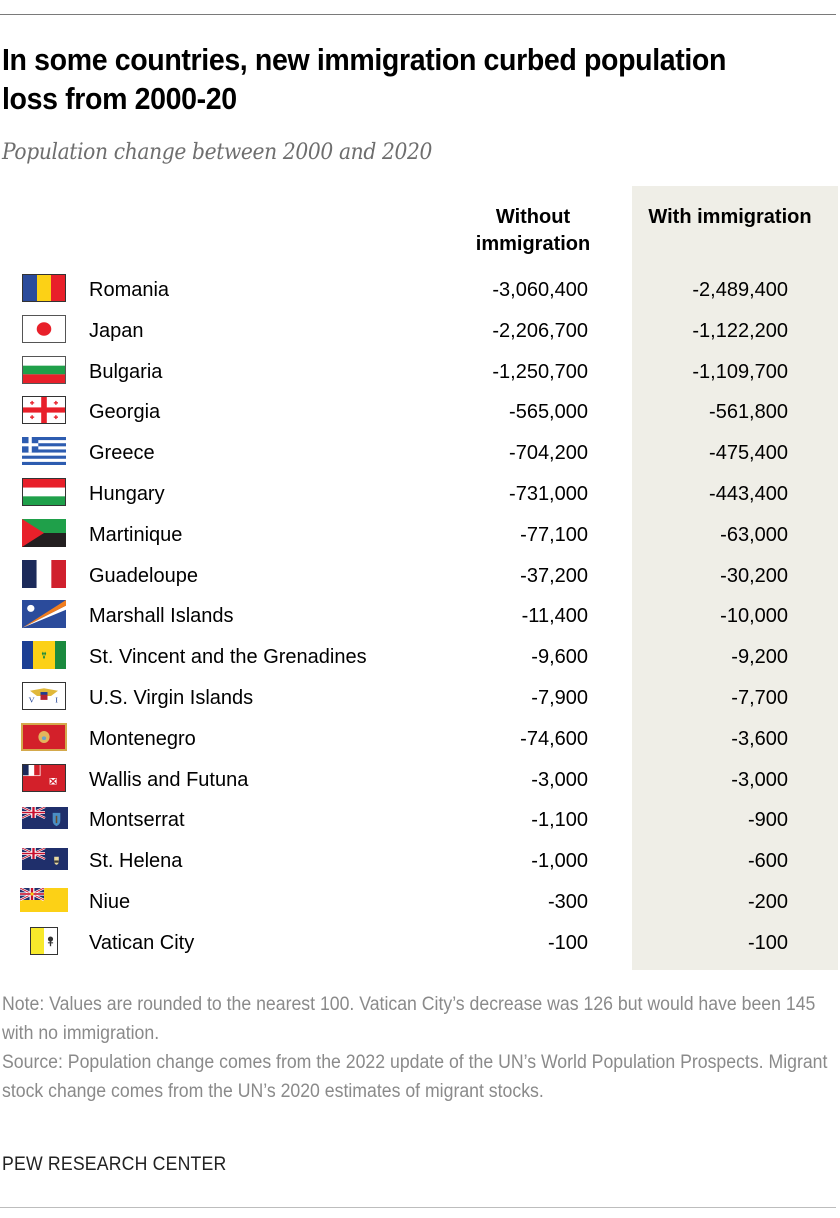 The image size is (840, 1218). I want to click on montenegro-flag-icon, so click(44, 736).